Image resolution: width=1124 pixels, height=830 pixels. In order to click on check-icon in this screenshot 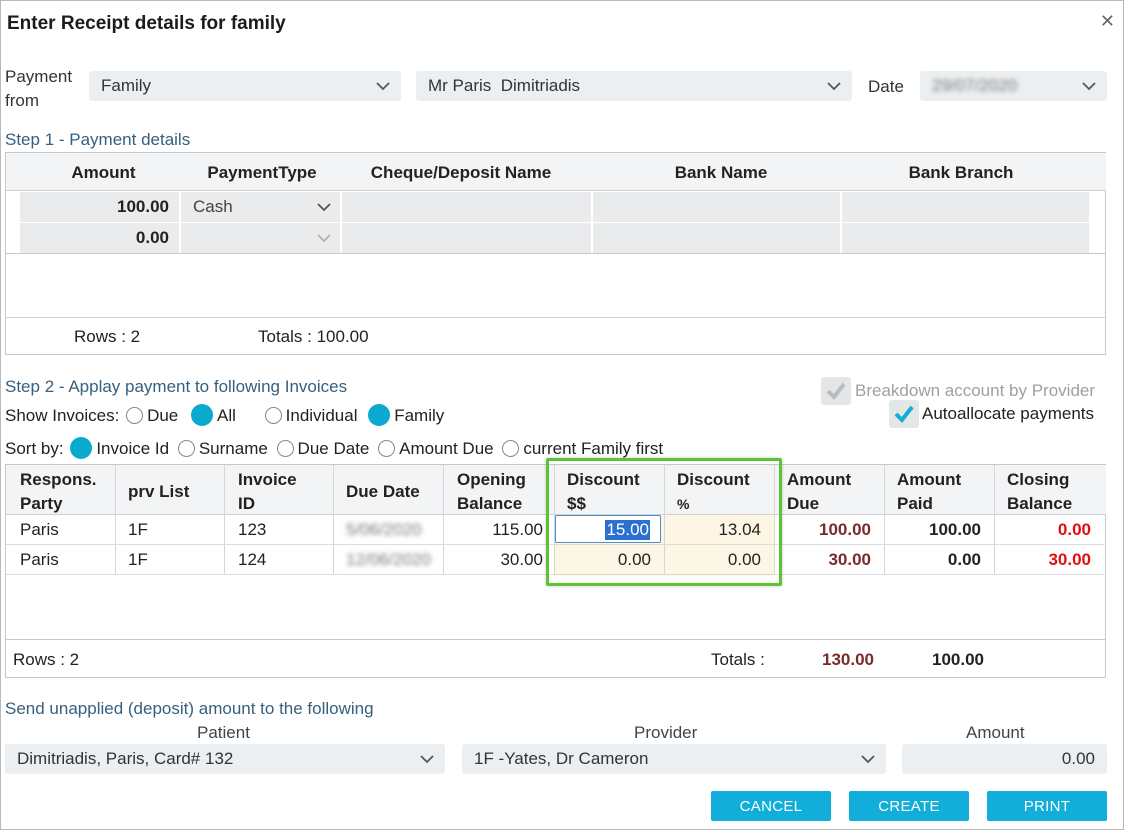, I will do `click(904, 414)`.